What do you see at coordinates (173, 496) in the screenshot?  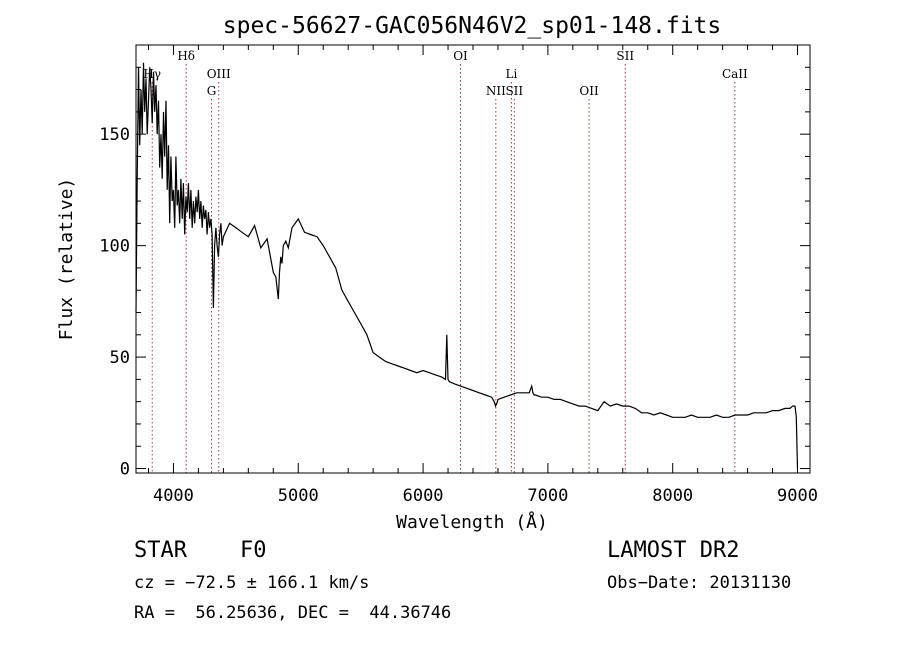 I see `x-tick-label: 4000` at bounding box center [173, 496].